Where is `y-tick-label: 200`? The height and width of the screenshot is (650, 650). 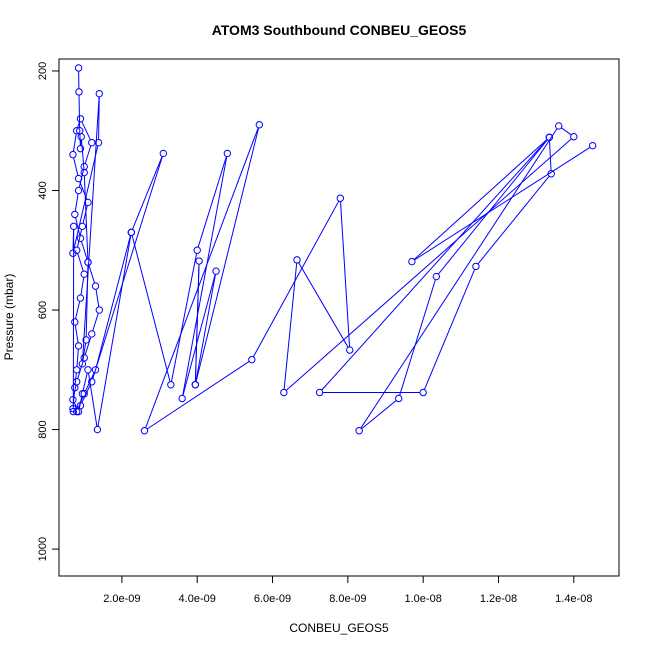 y-tick-label: 200 is located at coordinates (43, 71).